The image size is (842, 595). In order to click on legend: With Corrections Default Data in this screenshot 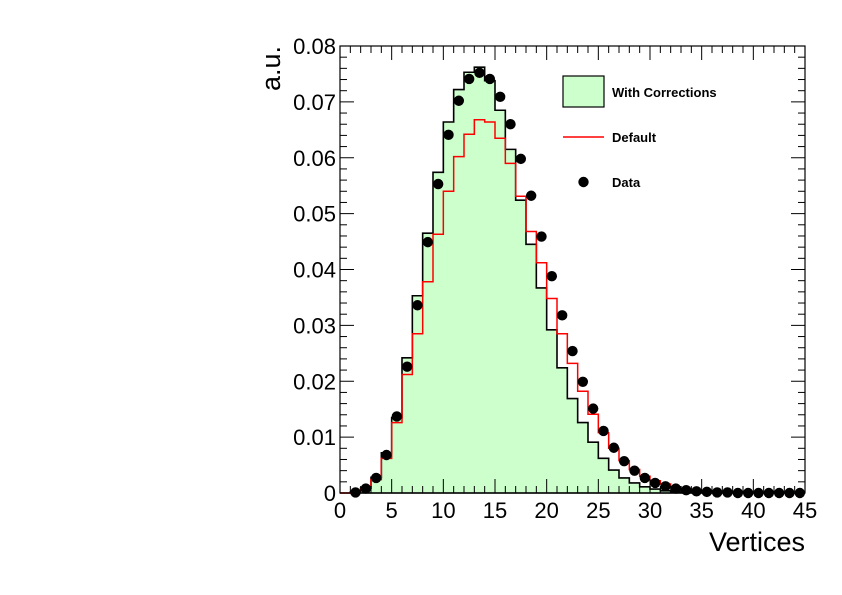, I will do `click(639, 132)`.